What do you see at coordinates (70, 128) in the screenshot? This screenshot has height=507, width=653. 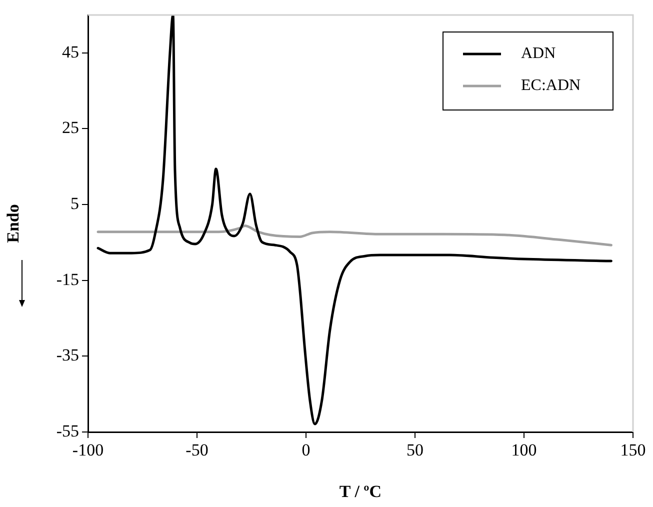 I see `y-tick-label: 25` at bounding box center [70, 128].